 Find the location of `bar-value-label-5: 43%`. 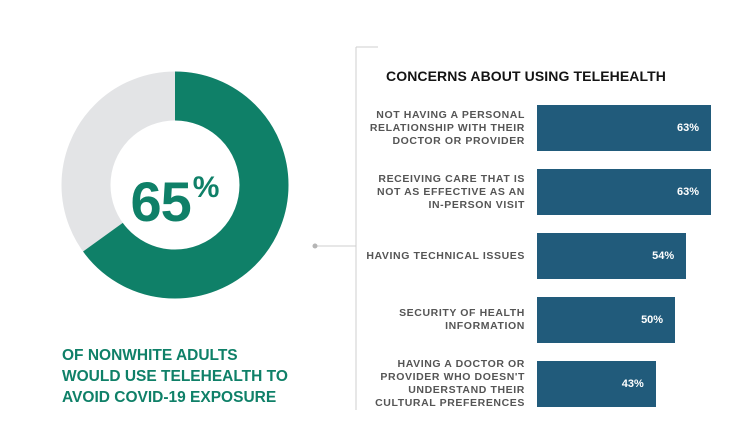

bar-value-label-5: 43% is located at coordinates (632, 384).